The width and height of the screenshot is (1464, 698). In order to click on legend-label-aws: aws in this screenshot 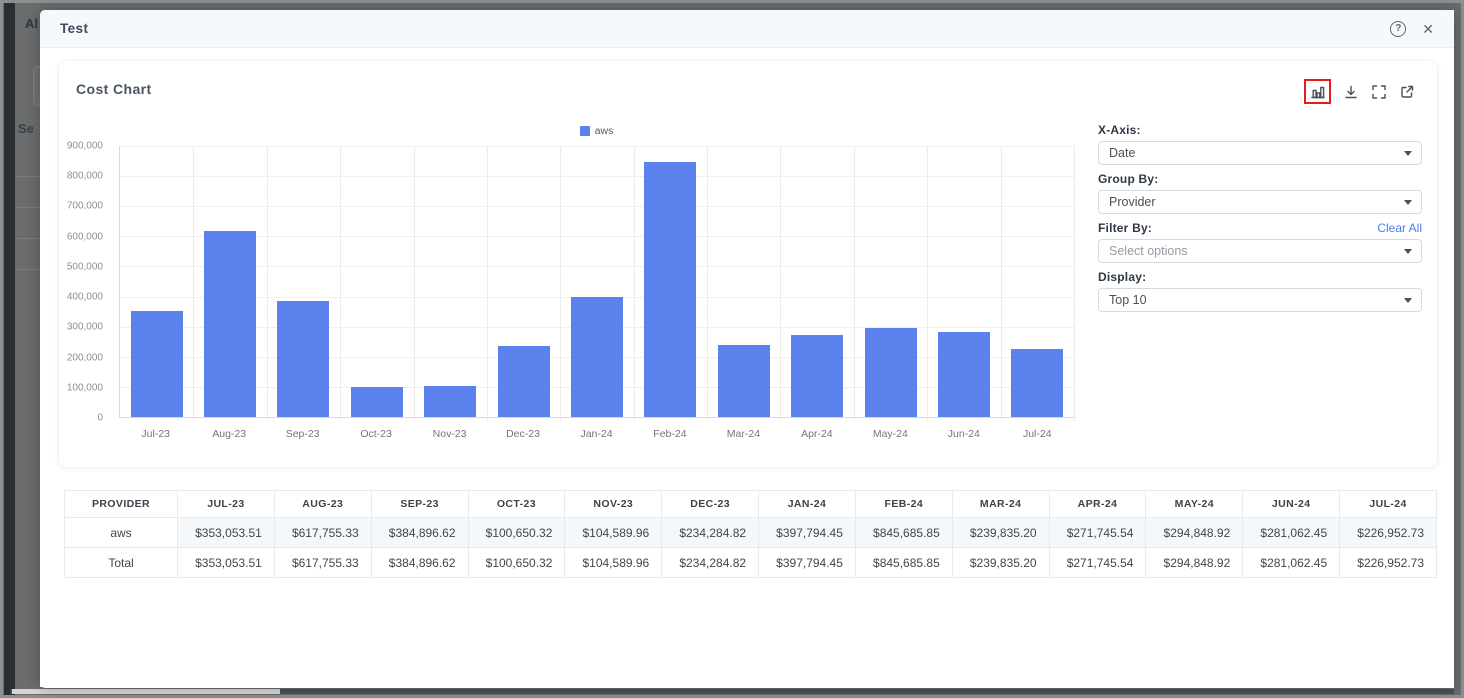, I will do `click(604, 131)`.